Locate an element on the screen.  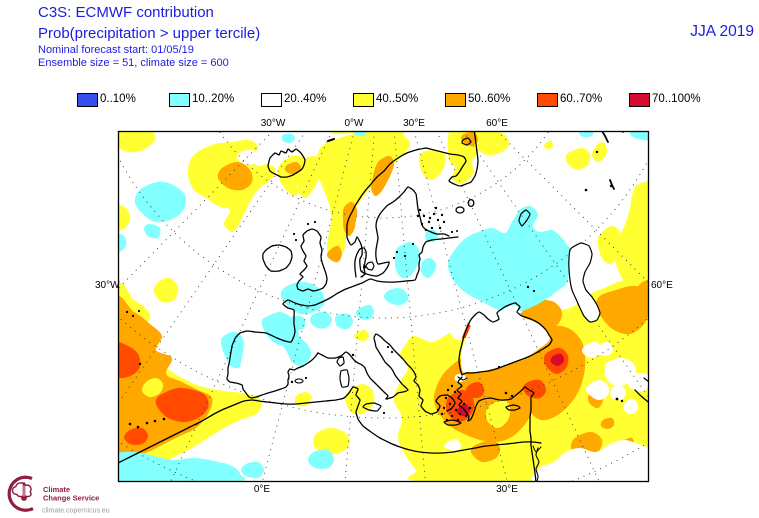
svg-text: Climate is located at coordinates (56, 489).